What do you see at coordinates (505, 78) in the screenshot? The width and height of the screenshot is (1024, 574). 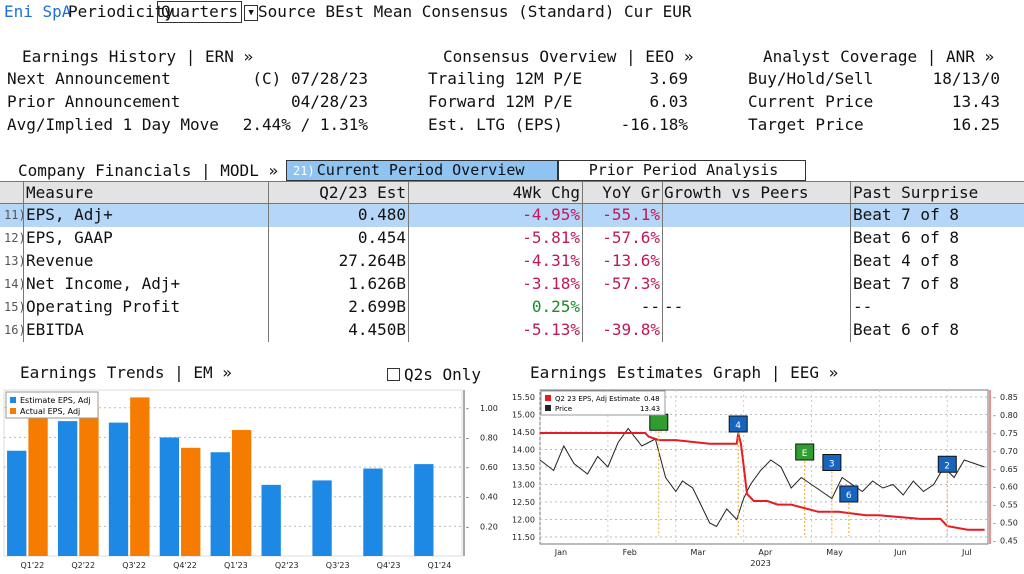 I see `trailing-pe-label: Trailing 12M P/E` at bounding box center [505, 78].